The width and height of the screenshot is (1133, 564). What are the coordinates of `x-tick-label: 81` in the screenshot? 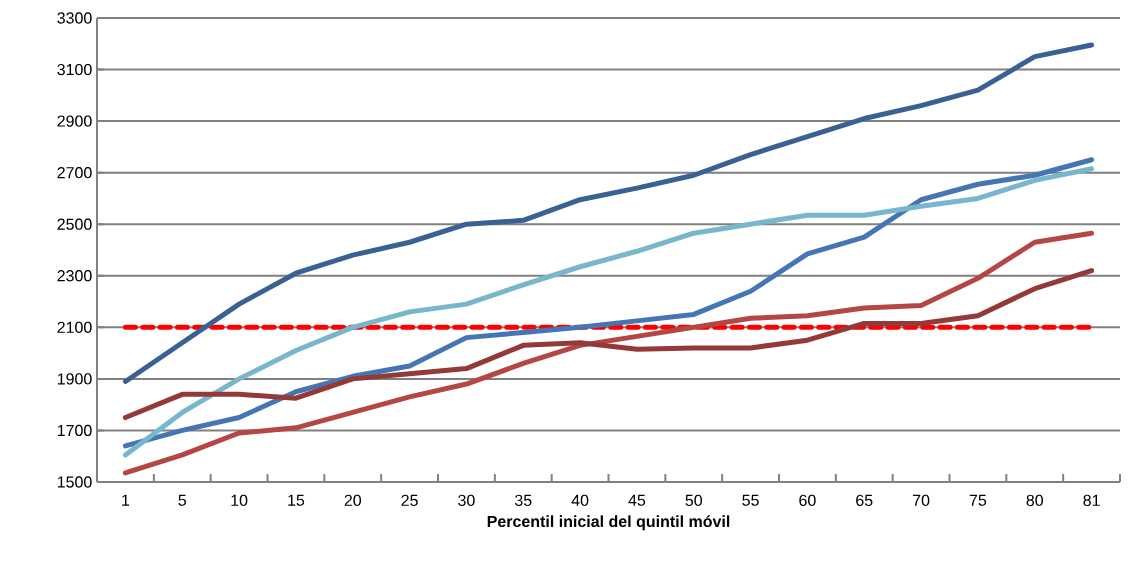 It's located at (1091, 500).